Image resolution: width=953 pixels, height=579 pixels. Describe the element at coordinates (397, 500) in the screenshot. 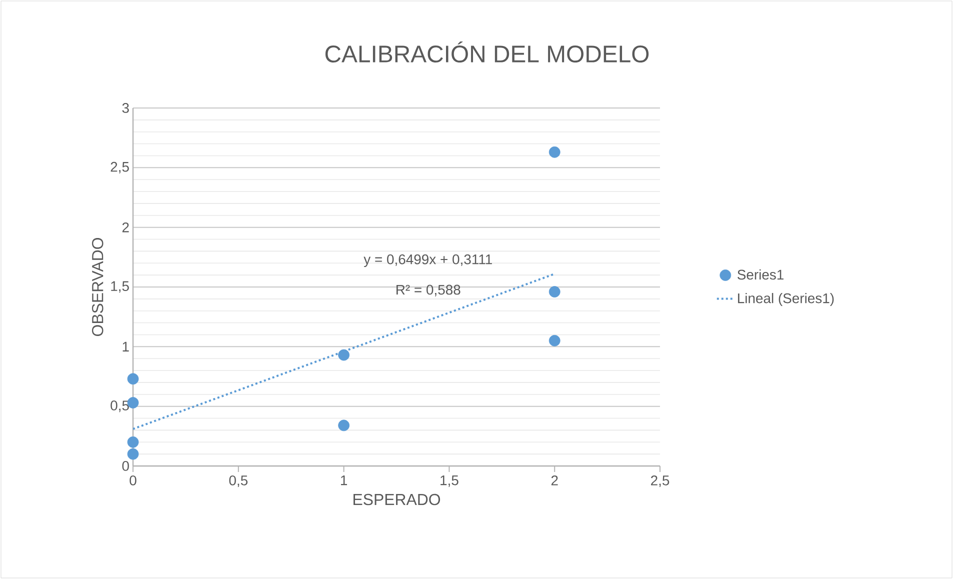

I see `x-axis-title: ESPERADO` at that location.